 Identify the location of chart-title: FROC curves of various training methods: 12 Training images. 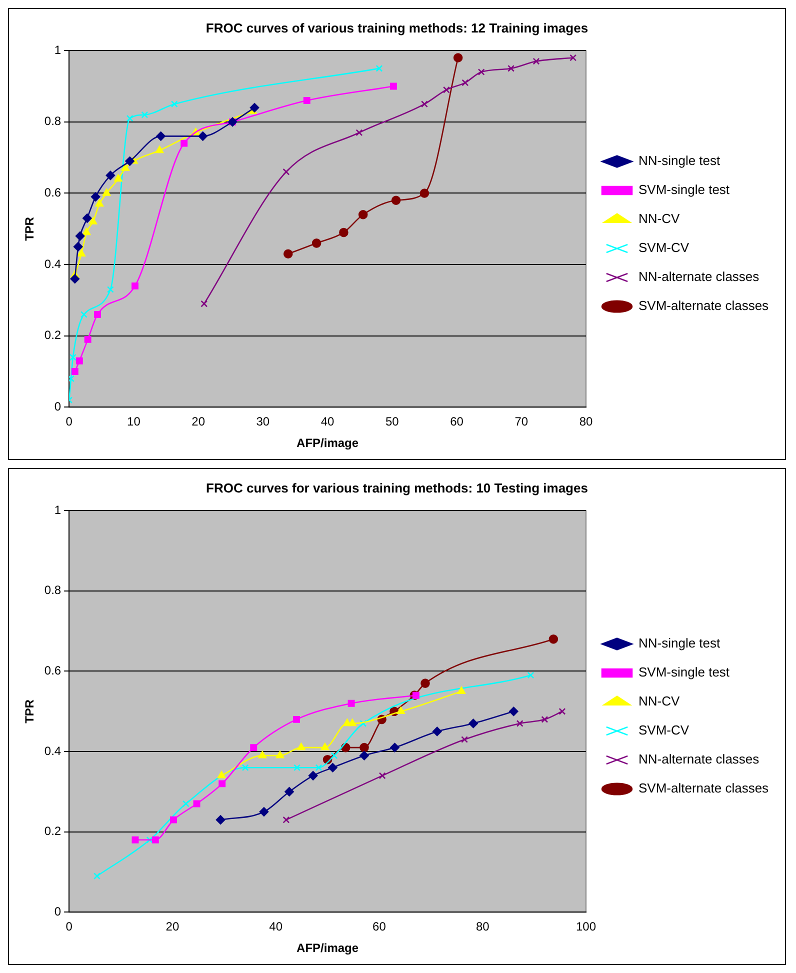
(397, 28).